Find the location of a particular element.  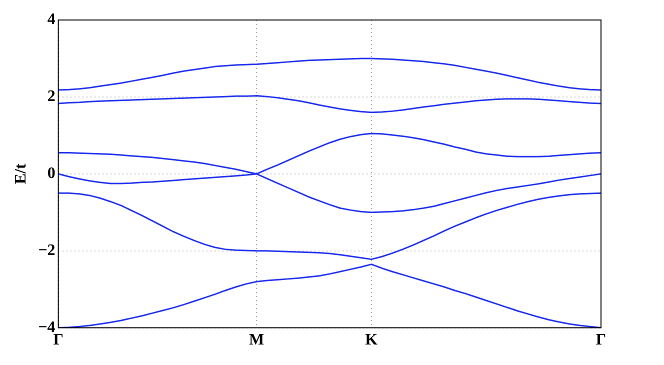

x-tick-label: K is located at coordinates (371, 340).